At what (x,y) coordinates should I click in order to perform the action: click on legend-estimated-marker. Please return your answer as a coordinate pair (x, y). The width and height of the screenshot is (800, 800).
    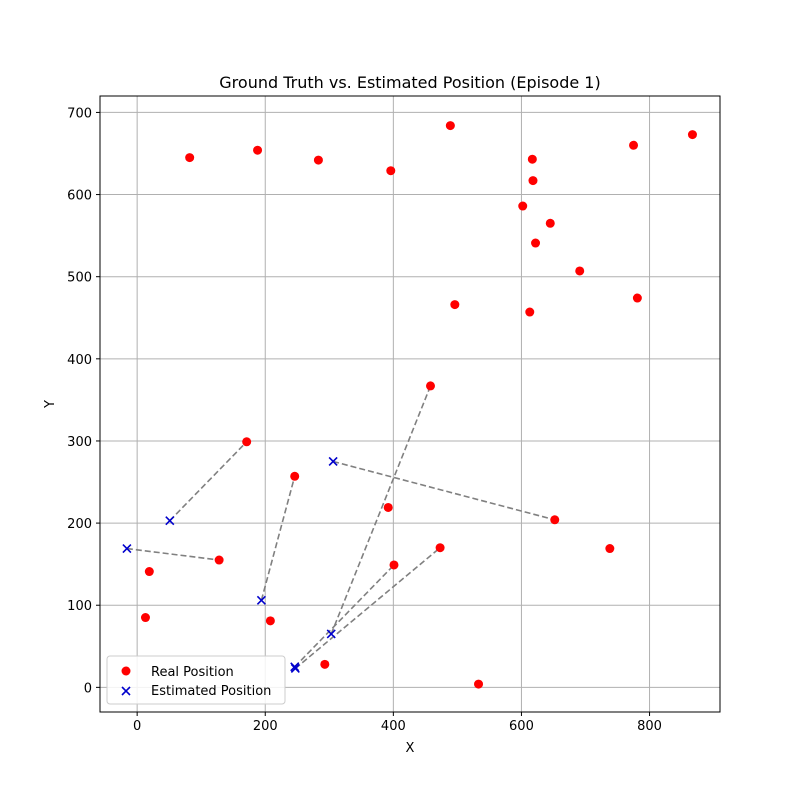
    Looking at the image, I should click on (126, 691).